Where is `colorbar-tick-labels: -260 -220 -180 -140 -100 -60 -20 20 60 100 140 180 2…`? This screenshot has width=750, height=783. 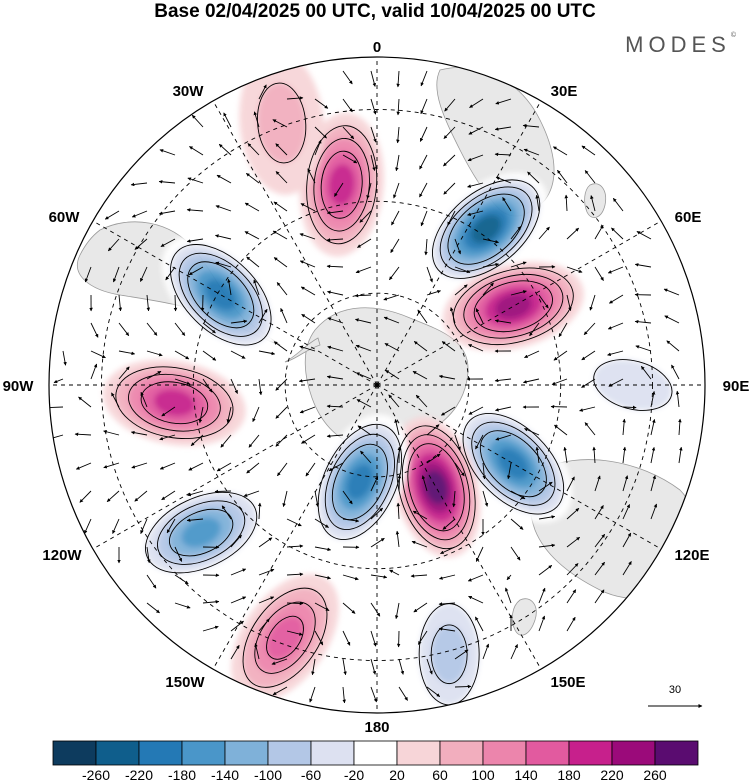 colorbar-tick-labels: -260 -220 -180 -140 -100 -60 -20 20 60 100 140 180 2… is located at coordinates (374, 774).